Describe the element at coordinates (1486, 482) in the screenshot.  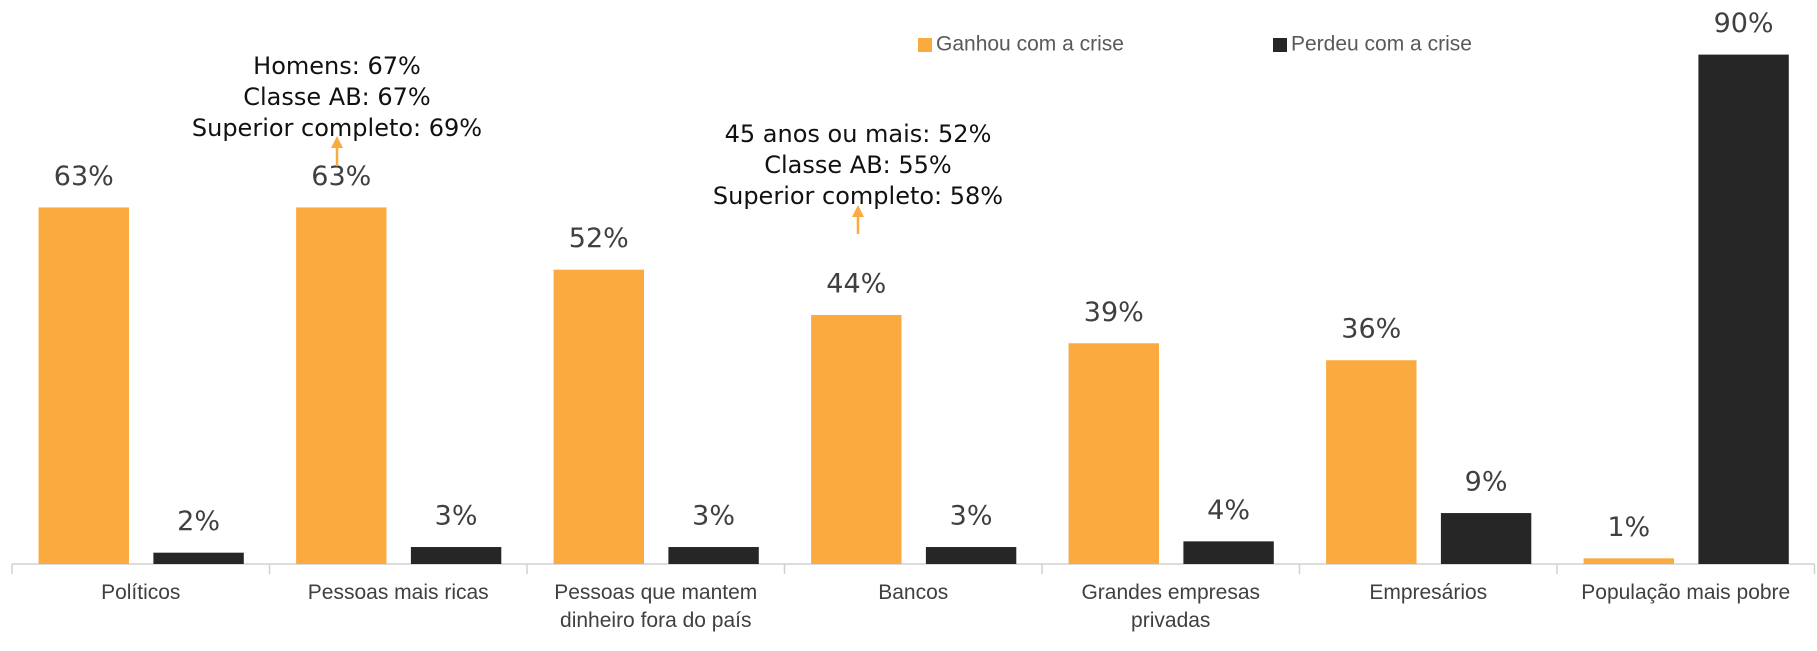
I see `value-label: 9%` at that location.